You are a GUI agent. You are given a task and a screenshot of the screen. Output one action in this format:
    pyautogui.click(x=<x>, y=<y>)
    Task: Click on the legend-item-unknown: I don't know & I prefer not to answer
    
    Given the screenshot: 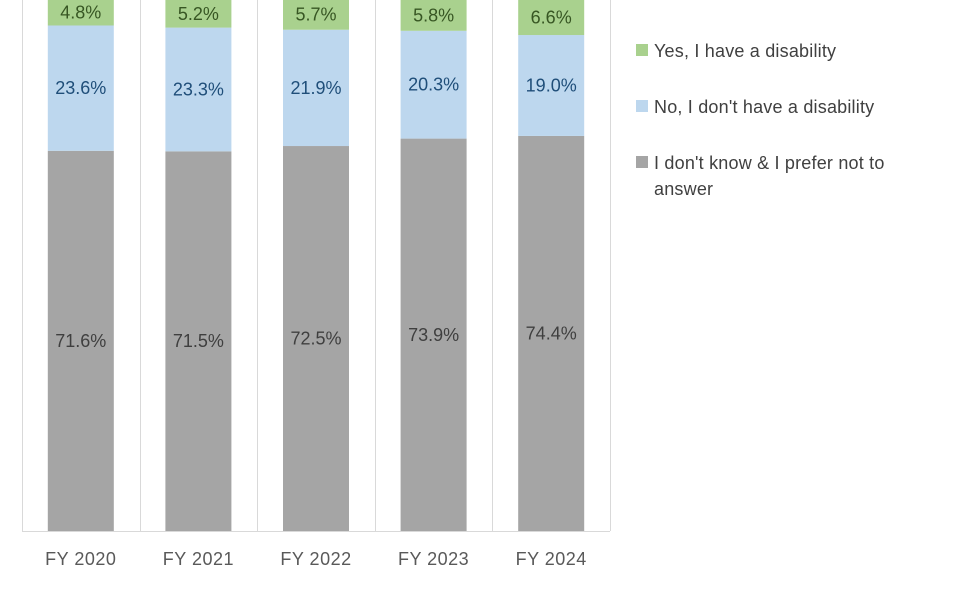 What is the action you would take?
    pyautogui.click(x=786, y=176)
    